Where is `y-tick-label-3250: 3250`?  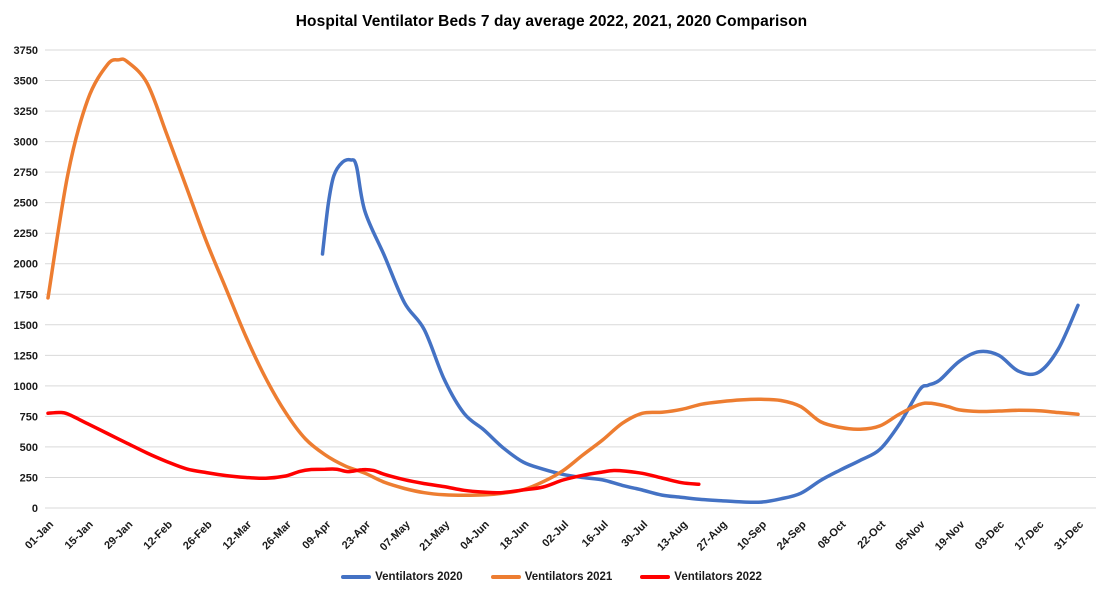
y-tick-label-3250: 3250 is located at coordinates (26, 112).